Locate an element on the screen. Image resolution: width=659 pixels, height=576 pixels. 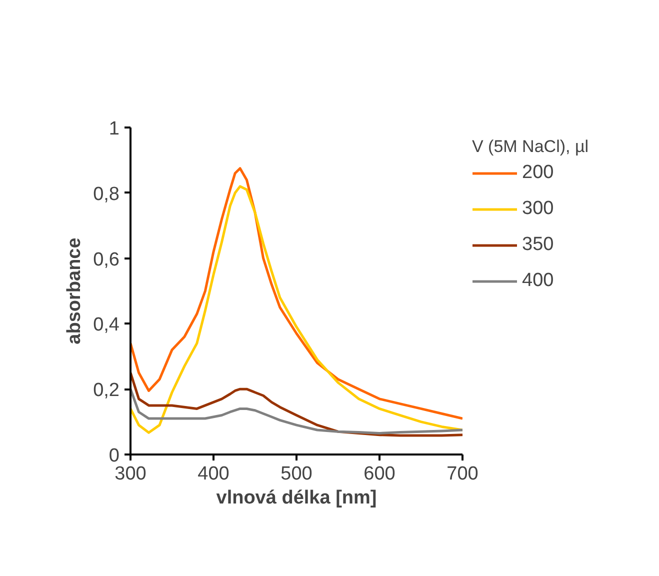
x-tick-label: 600 is located at coordinates (380, 474).